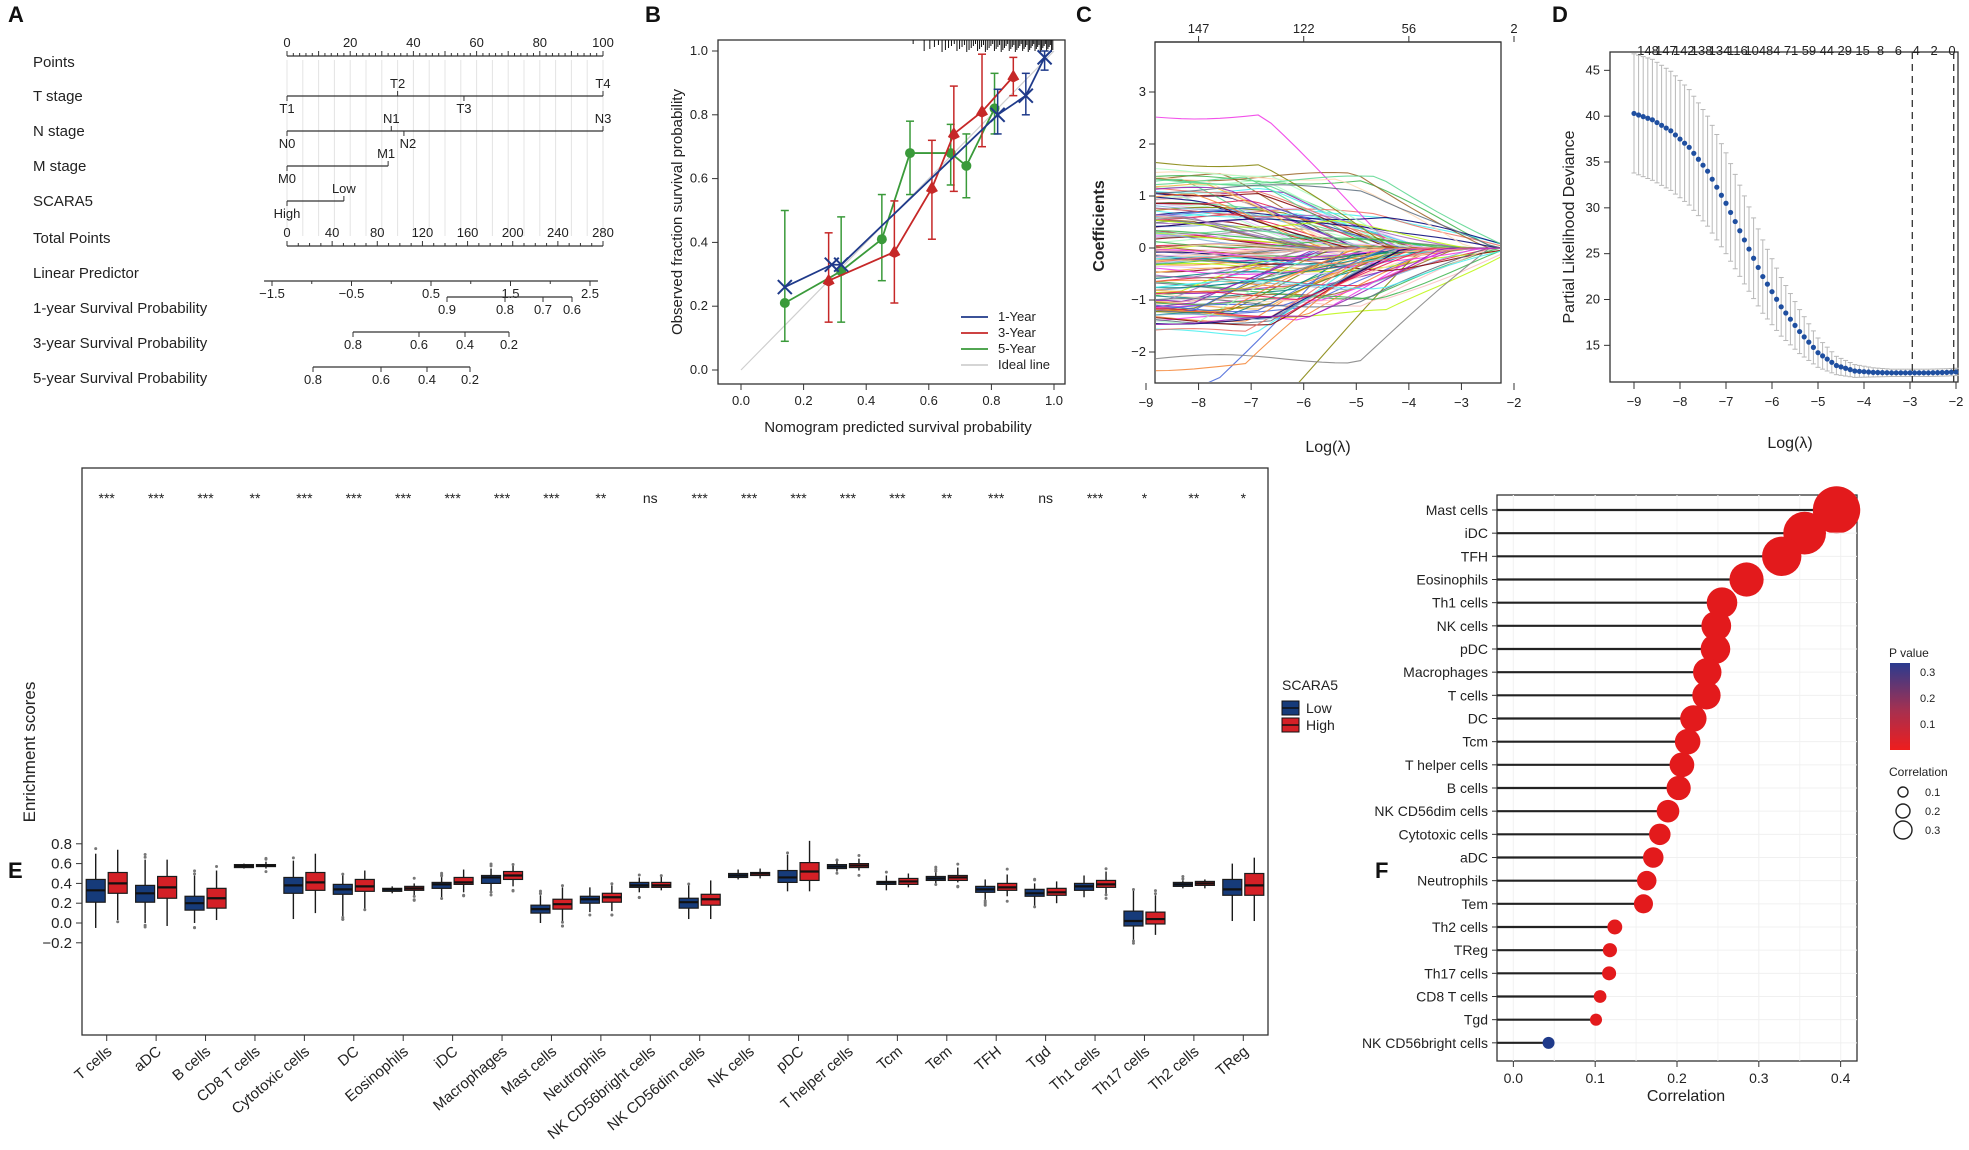  What do you see at coordinates (1784, 217) in the screenshot?
I see `cv-plot-frame` at bounding box center [1784, 217].